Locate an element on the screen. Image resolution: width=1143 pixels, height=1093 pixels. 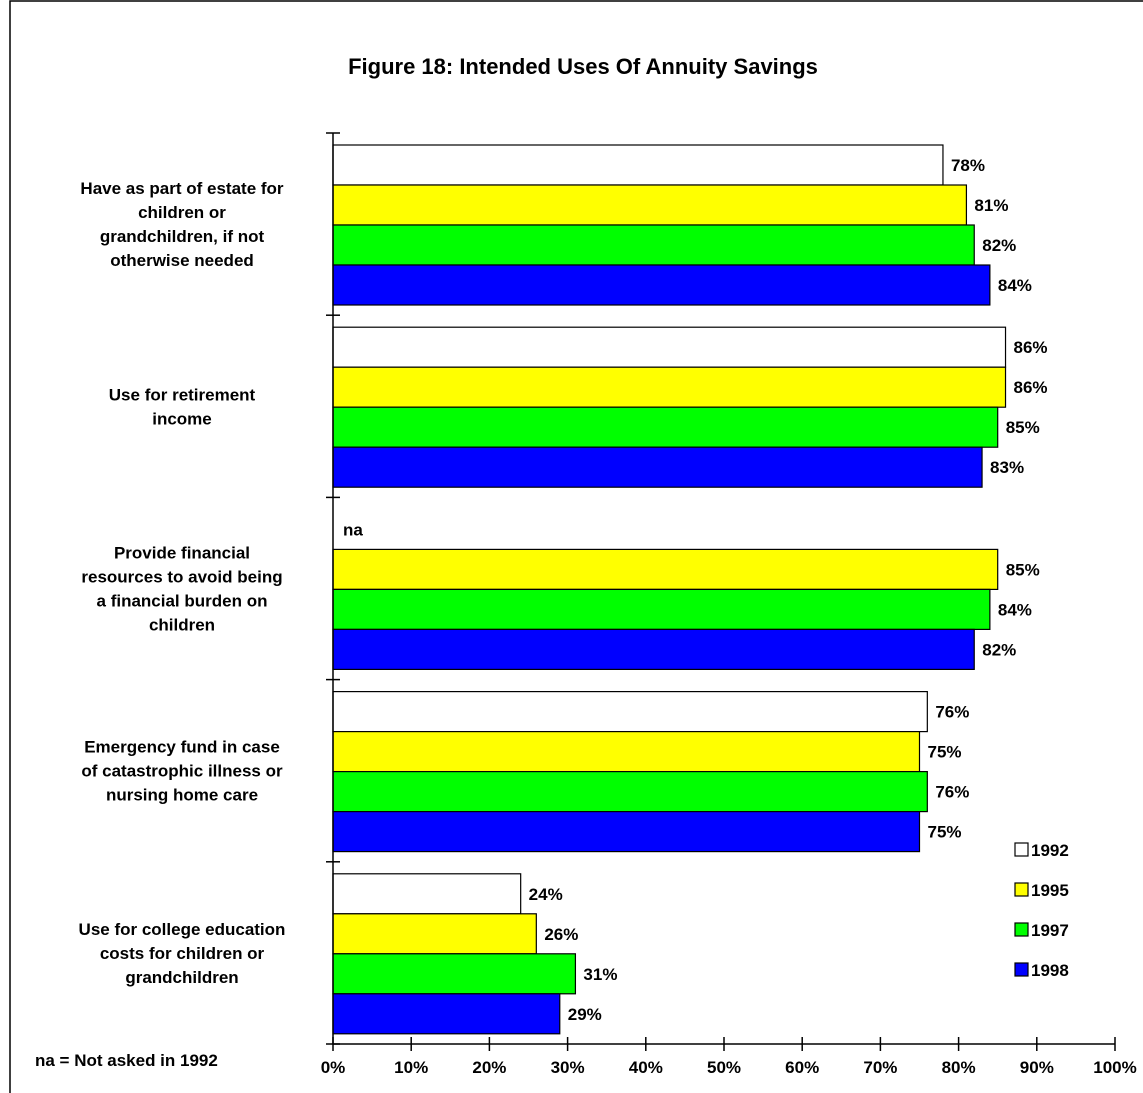
x-tick-label-6: 60% is located at coordinates (802, 1067).